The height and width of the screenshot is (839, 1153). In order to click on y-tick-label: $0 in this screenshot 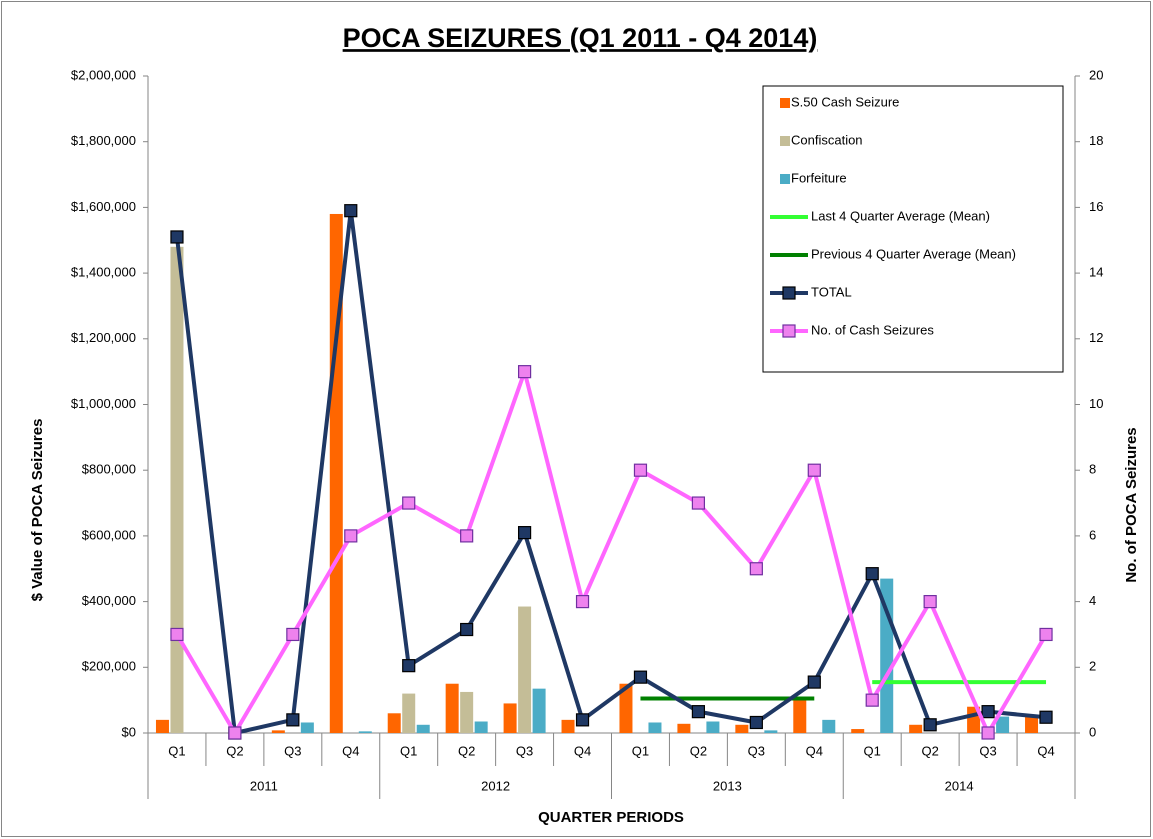, I will do `click(129, 731)`.